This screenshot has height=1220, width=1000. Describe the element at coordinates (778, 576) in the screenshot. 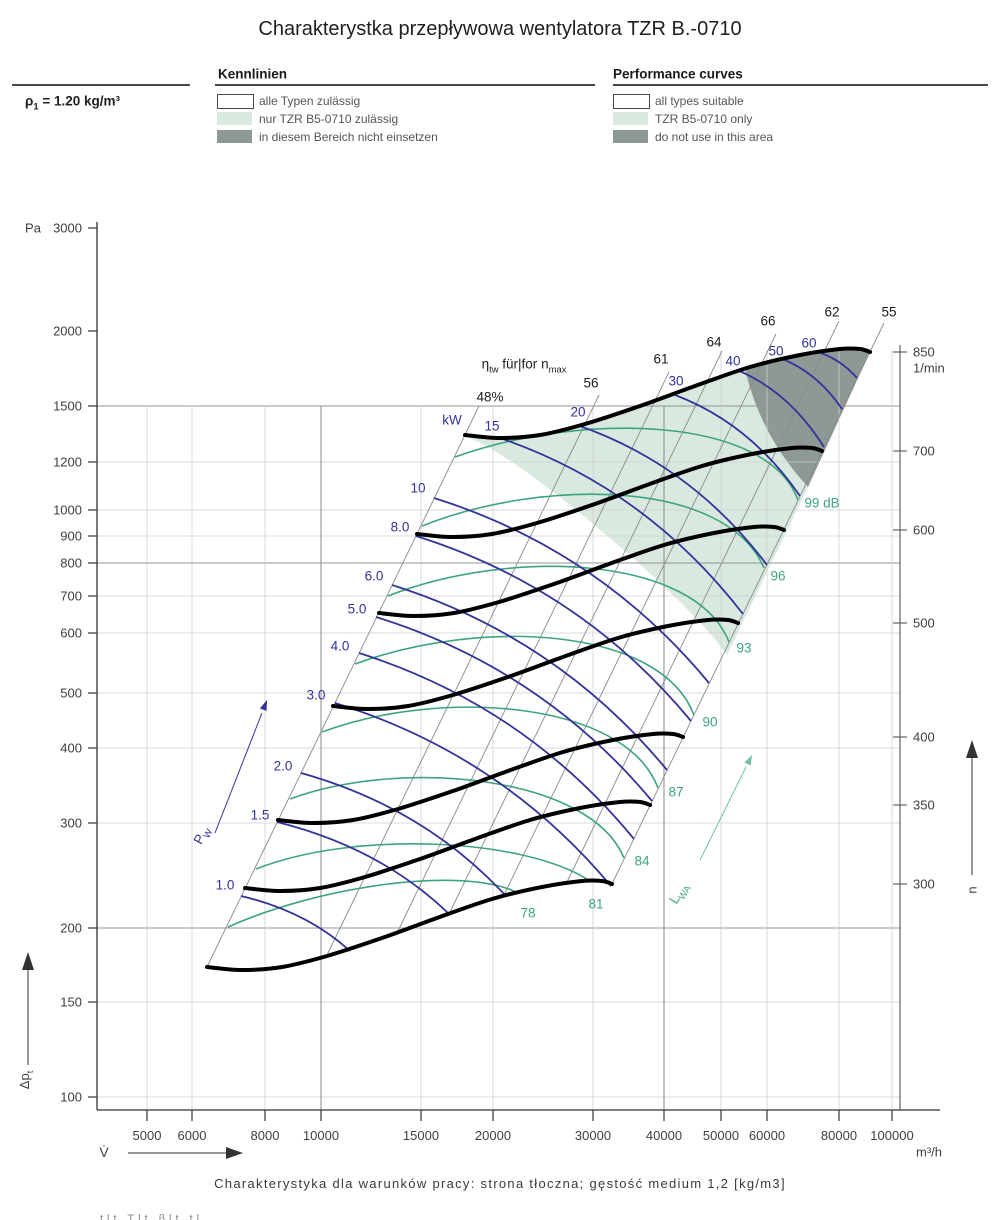

I see `sound-label-96: 96` at that location.